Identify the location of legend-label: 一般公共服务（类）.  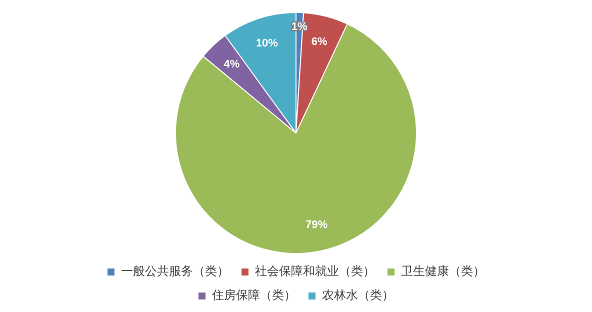
(175, 271).